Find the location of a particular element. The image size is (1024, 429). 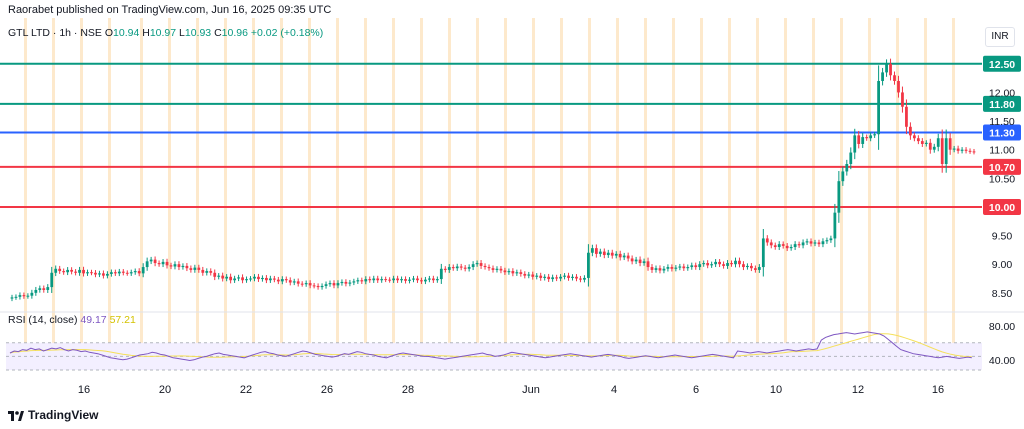

level-tag-12.50 is located at coordinates (1002, 63).